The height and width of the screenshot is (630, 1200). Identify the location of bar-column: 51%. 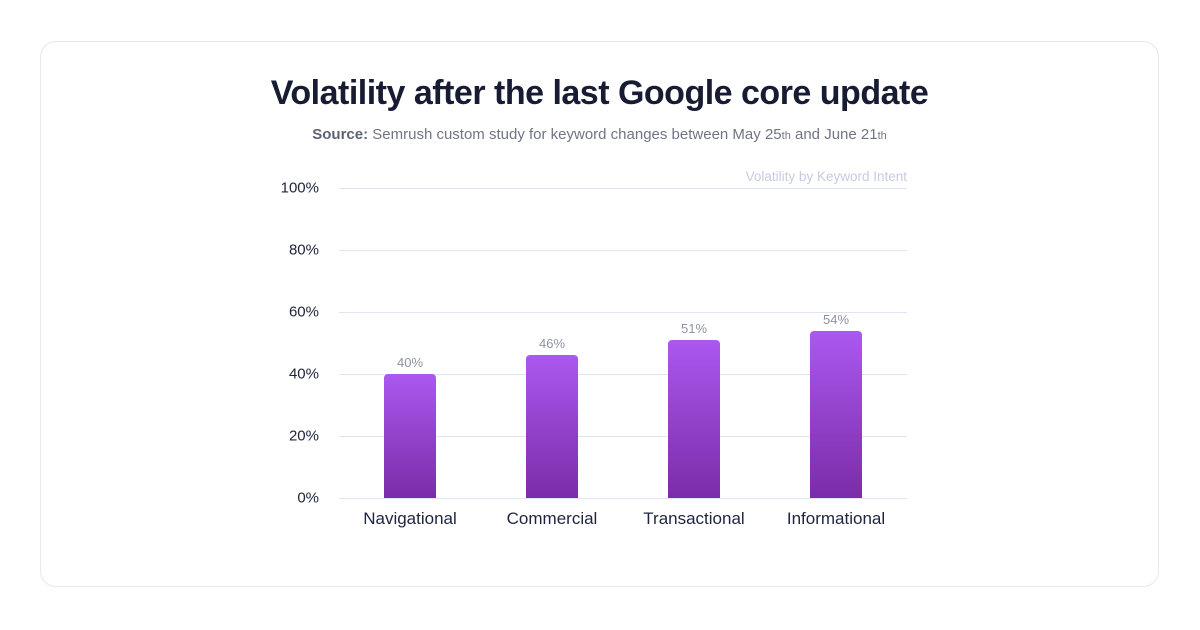
(694, 409).